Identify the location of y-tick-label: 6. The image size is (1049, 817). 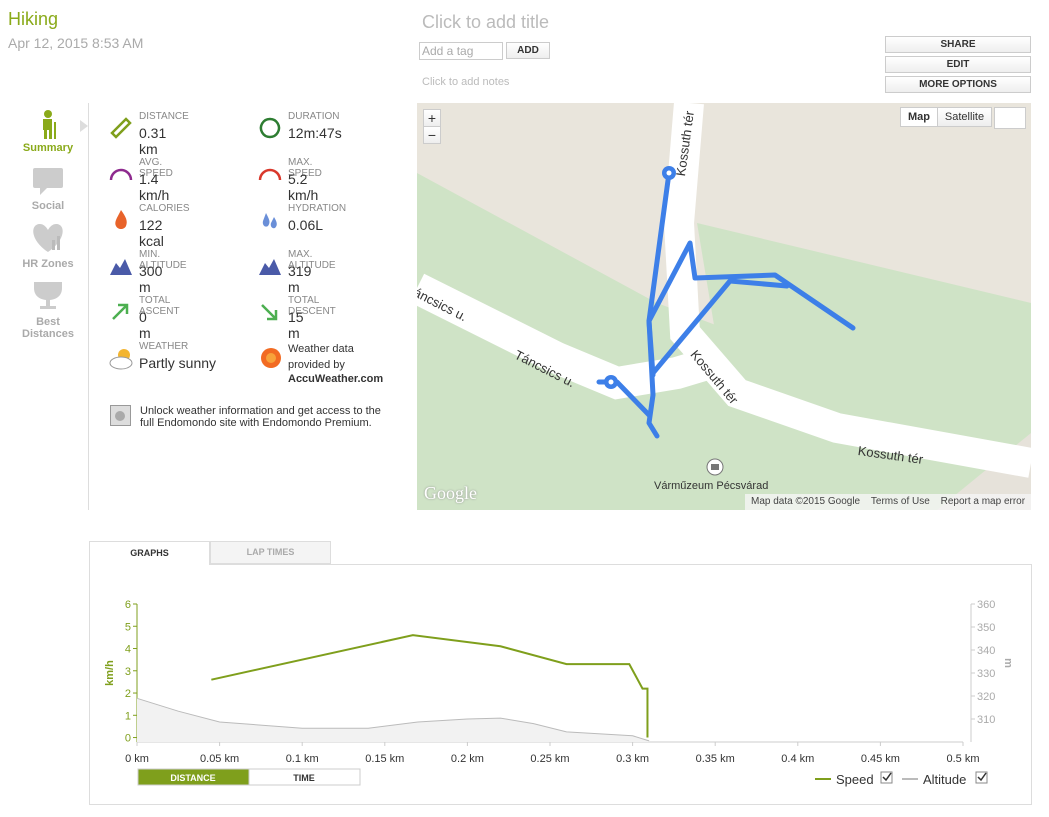
(128, 605).